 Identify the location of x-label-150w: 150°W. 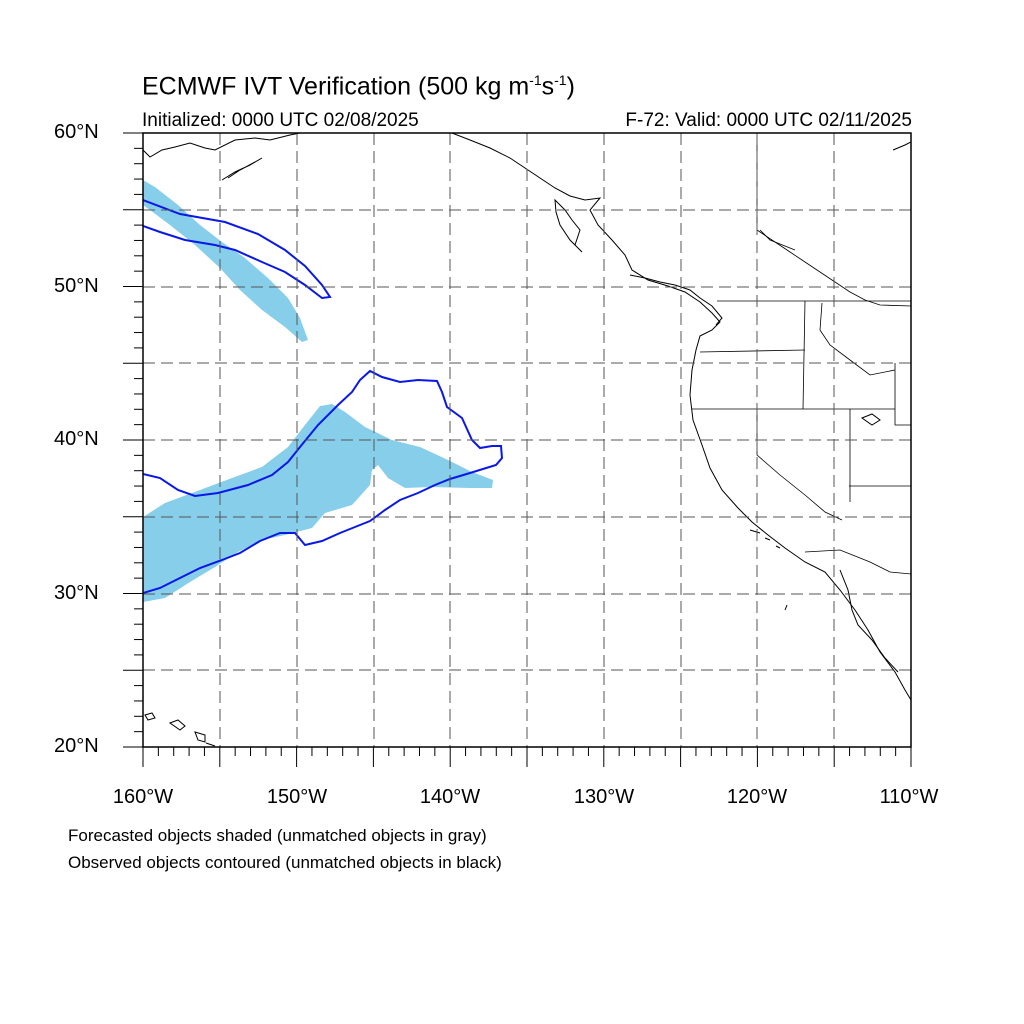
(297, 797).